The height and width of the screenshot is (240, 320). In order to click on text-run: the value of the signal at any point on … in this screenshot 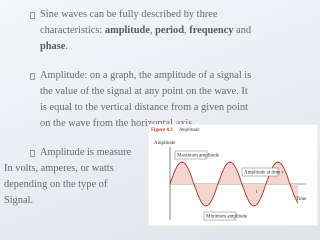, I will do `click(144, 91)`.